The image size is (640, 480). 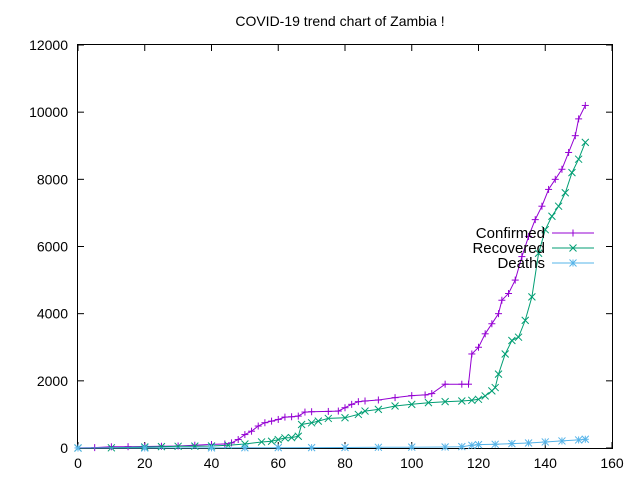 What do you see at coordinates (52, 179) in the screenshot?
I see `y-tick-label: 8000` at bounding box center [52, 179].